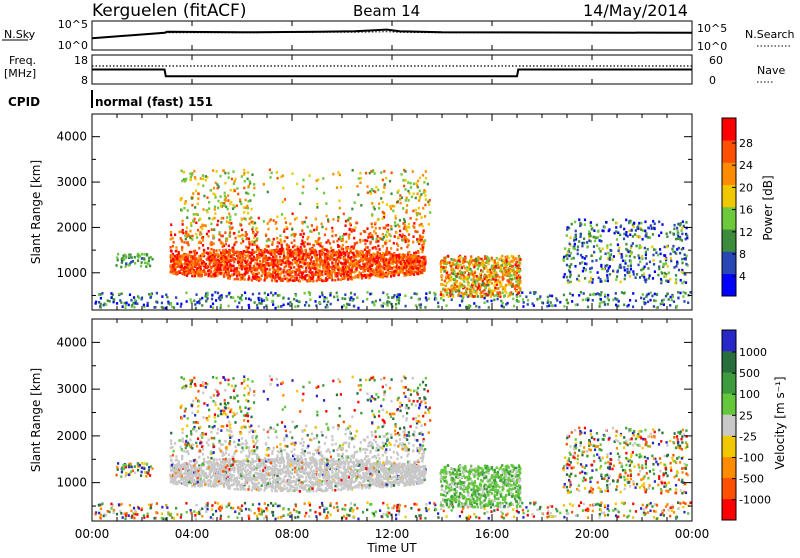  What do you see at coordinates (729, 129) in the screenshot?
I see `colorbar-swatch` at bounding box center [729, 129].